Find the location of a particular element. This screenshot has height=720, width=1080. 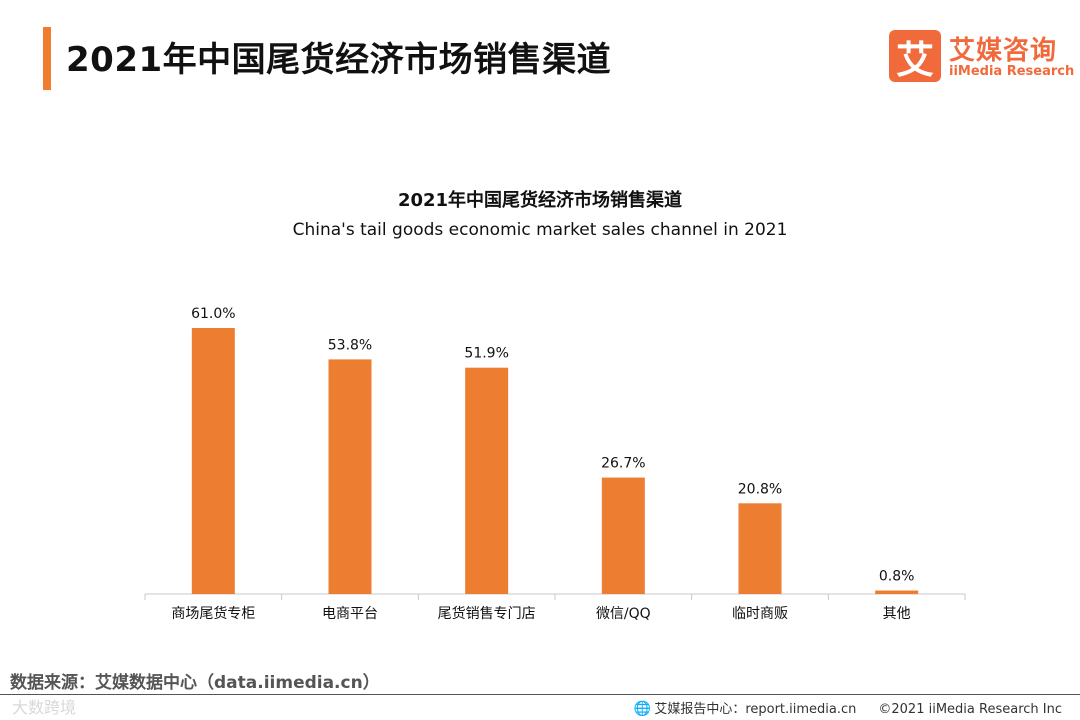

title-accent-bar is located at coordinates (47, 58).